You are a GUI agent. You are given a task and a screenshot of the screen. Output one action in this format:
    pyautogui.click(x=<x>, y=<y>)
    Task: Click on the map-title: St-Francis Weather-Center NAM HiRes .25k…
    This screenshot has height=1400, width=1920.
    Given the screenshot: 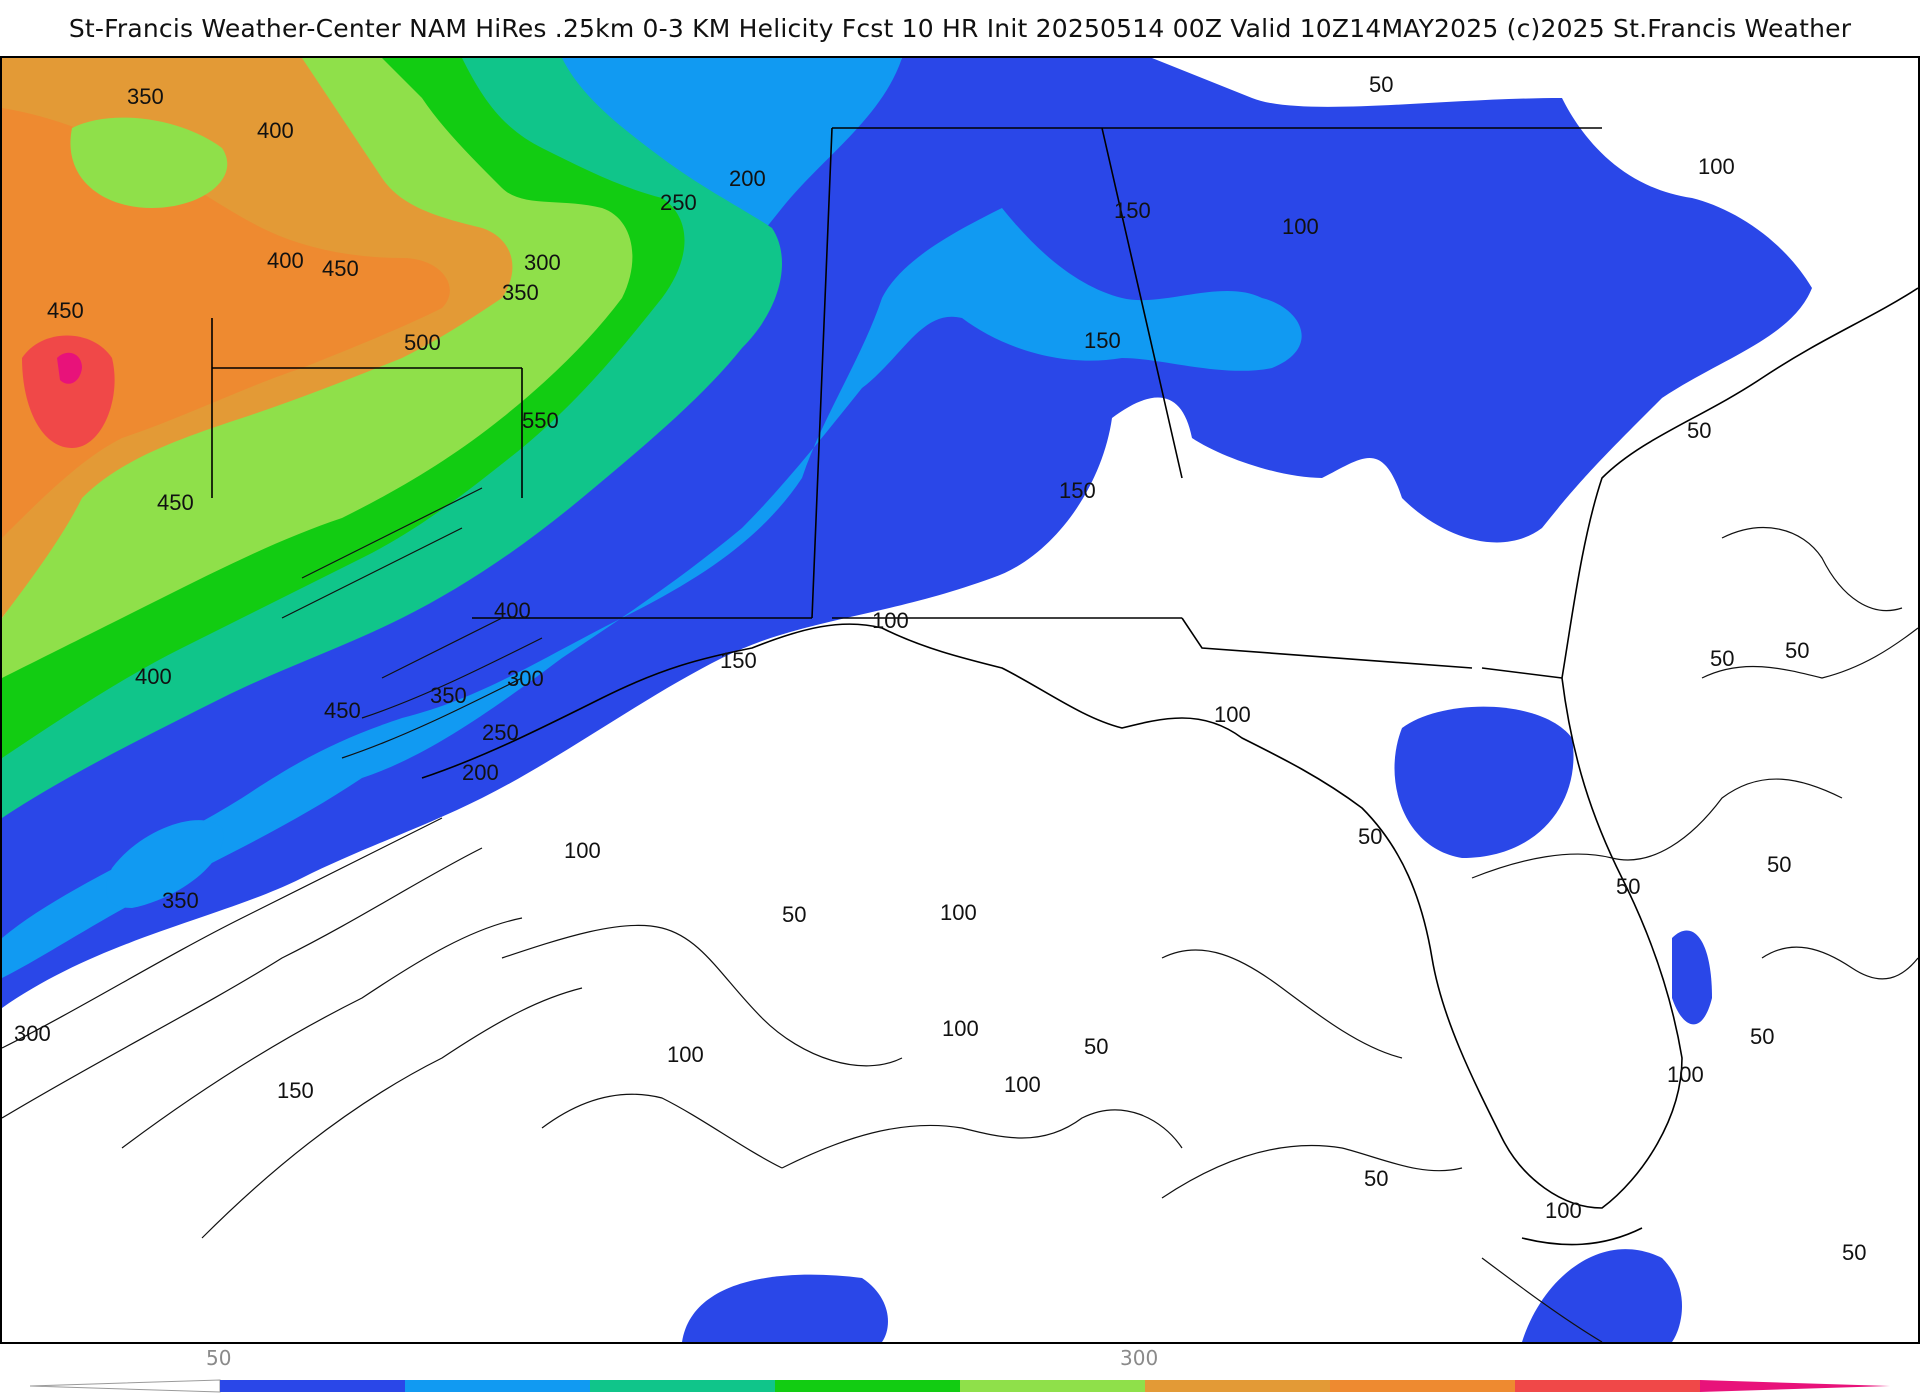 What is the action you would take?
    pyautogui.click(x=960, y=28)
    